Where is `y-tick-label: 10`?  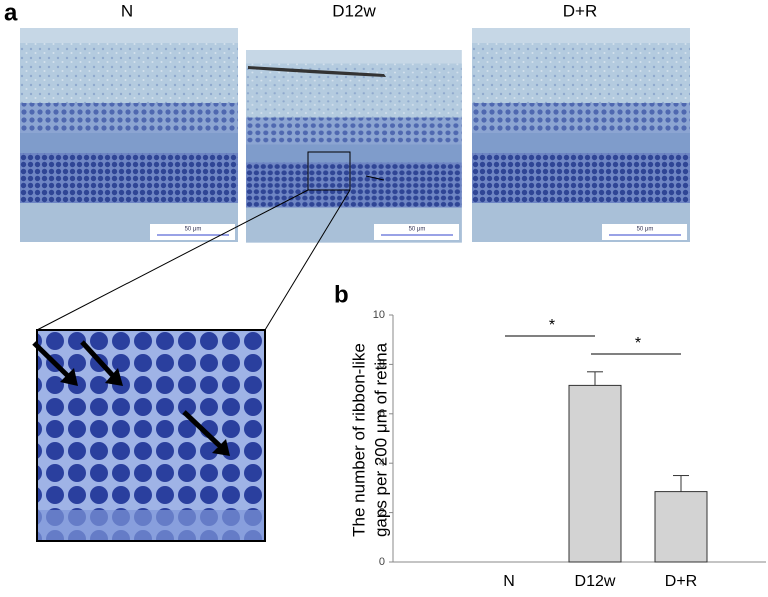 y-tick-label: 10 is located at coordinates (379, 315).